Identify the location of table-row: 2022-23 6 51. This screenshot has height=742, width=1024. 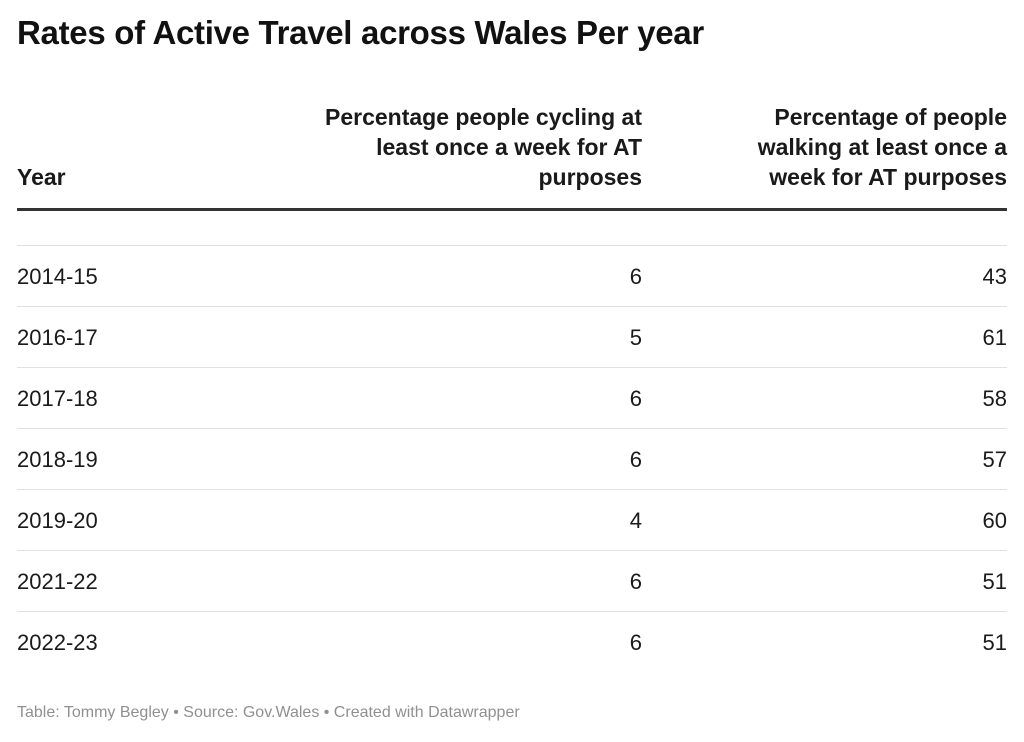
(512, 642).